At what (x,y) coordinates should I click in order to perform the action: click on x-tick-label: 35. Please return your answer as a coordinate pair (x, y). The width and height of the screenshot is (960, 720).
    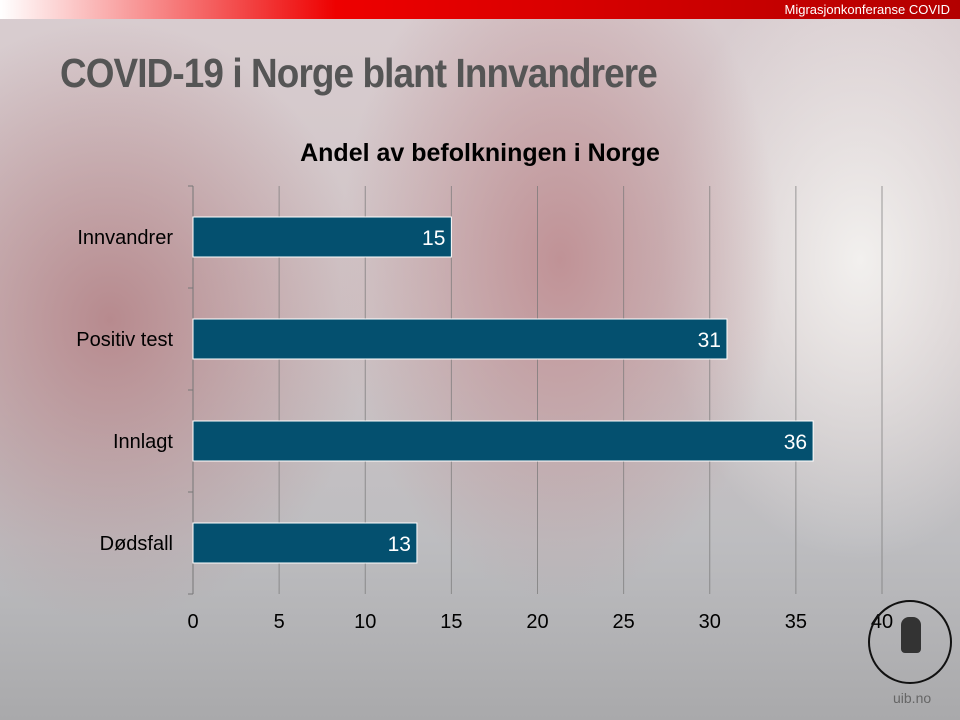
    Looking at the image, I should click on (796, 622).